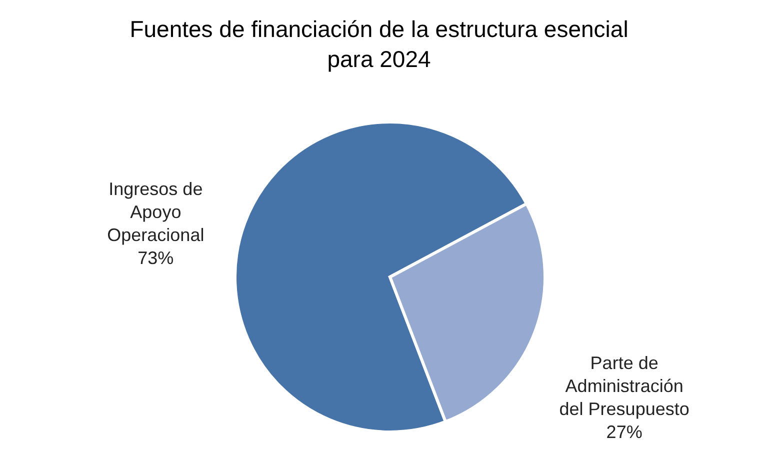  What do you see at coordinates (624, 386) in the screenshot?
I see `slice-label: Parte de Administración del Presupuesto` at bounding box center [624, 386].